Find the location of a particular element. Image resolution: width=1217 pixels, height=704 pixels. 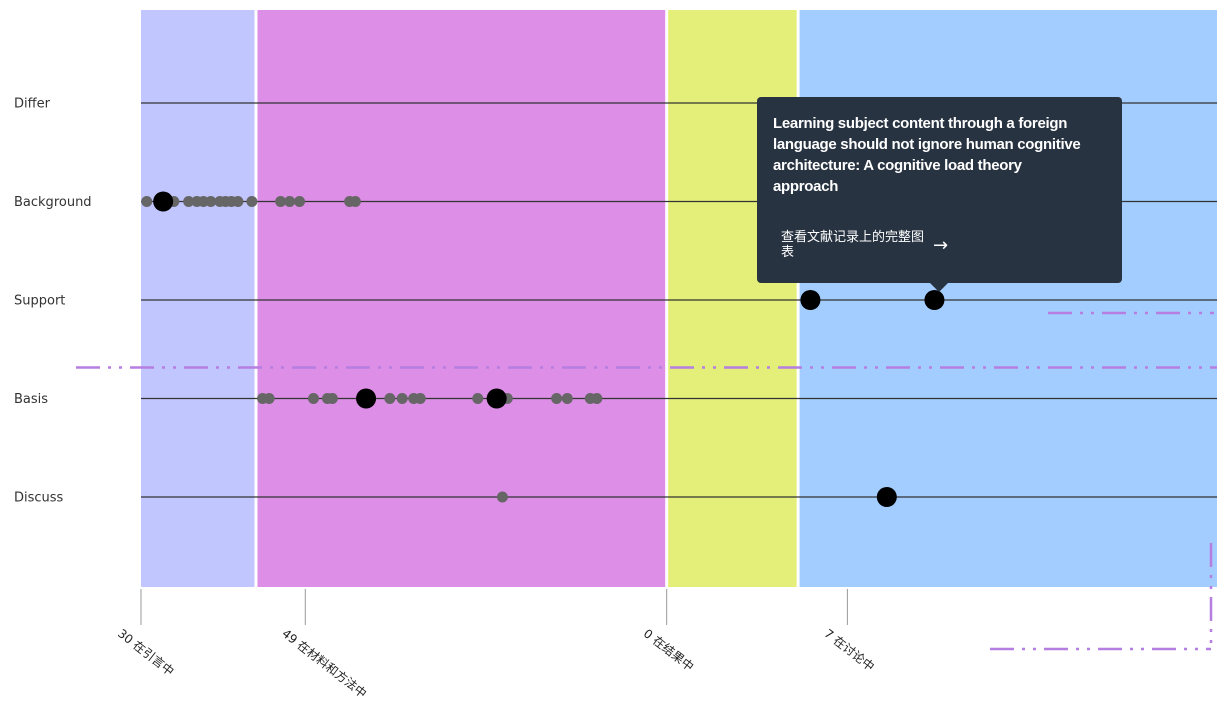

row-label: Differ is located at coordinates (32, 104).